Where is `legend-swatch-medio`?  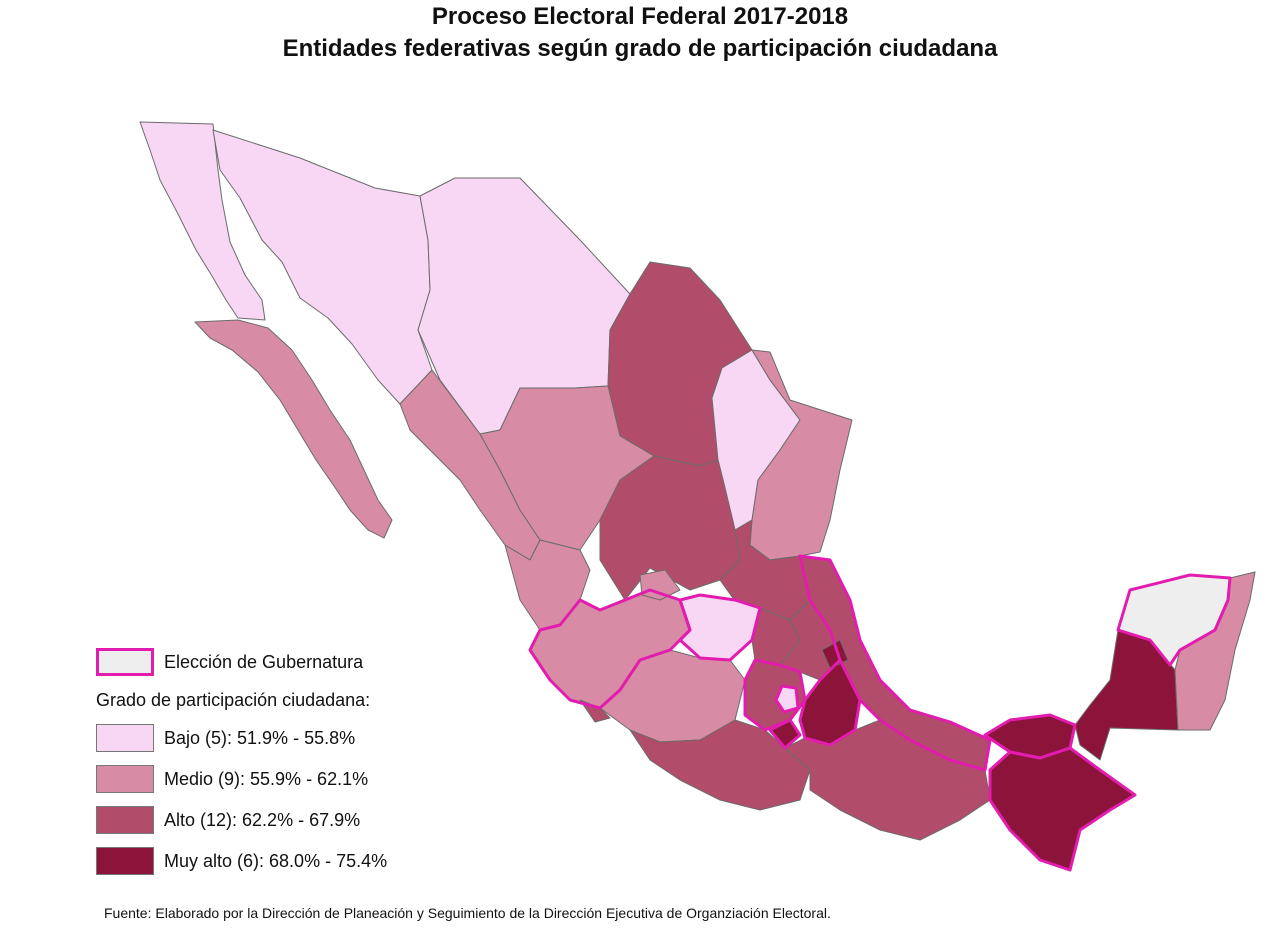 legend-swatch-medio is located at coordinates (125, 779).